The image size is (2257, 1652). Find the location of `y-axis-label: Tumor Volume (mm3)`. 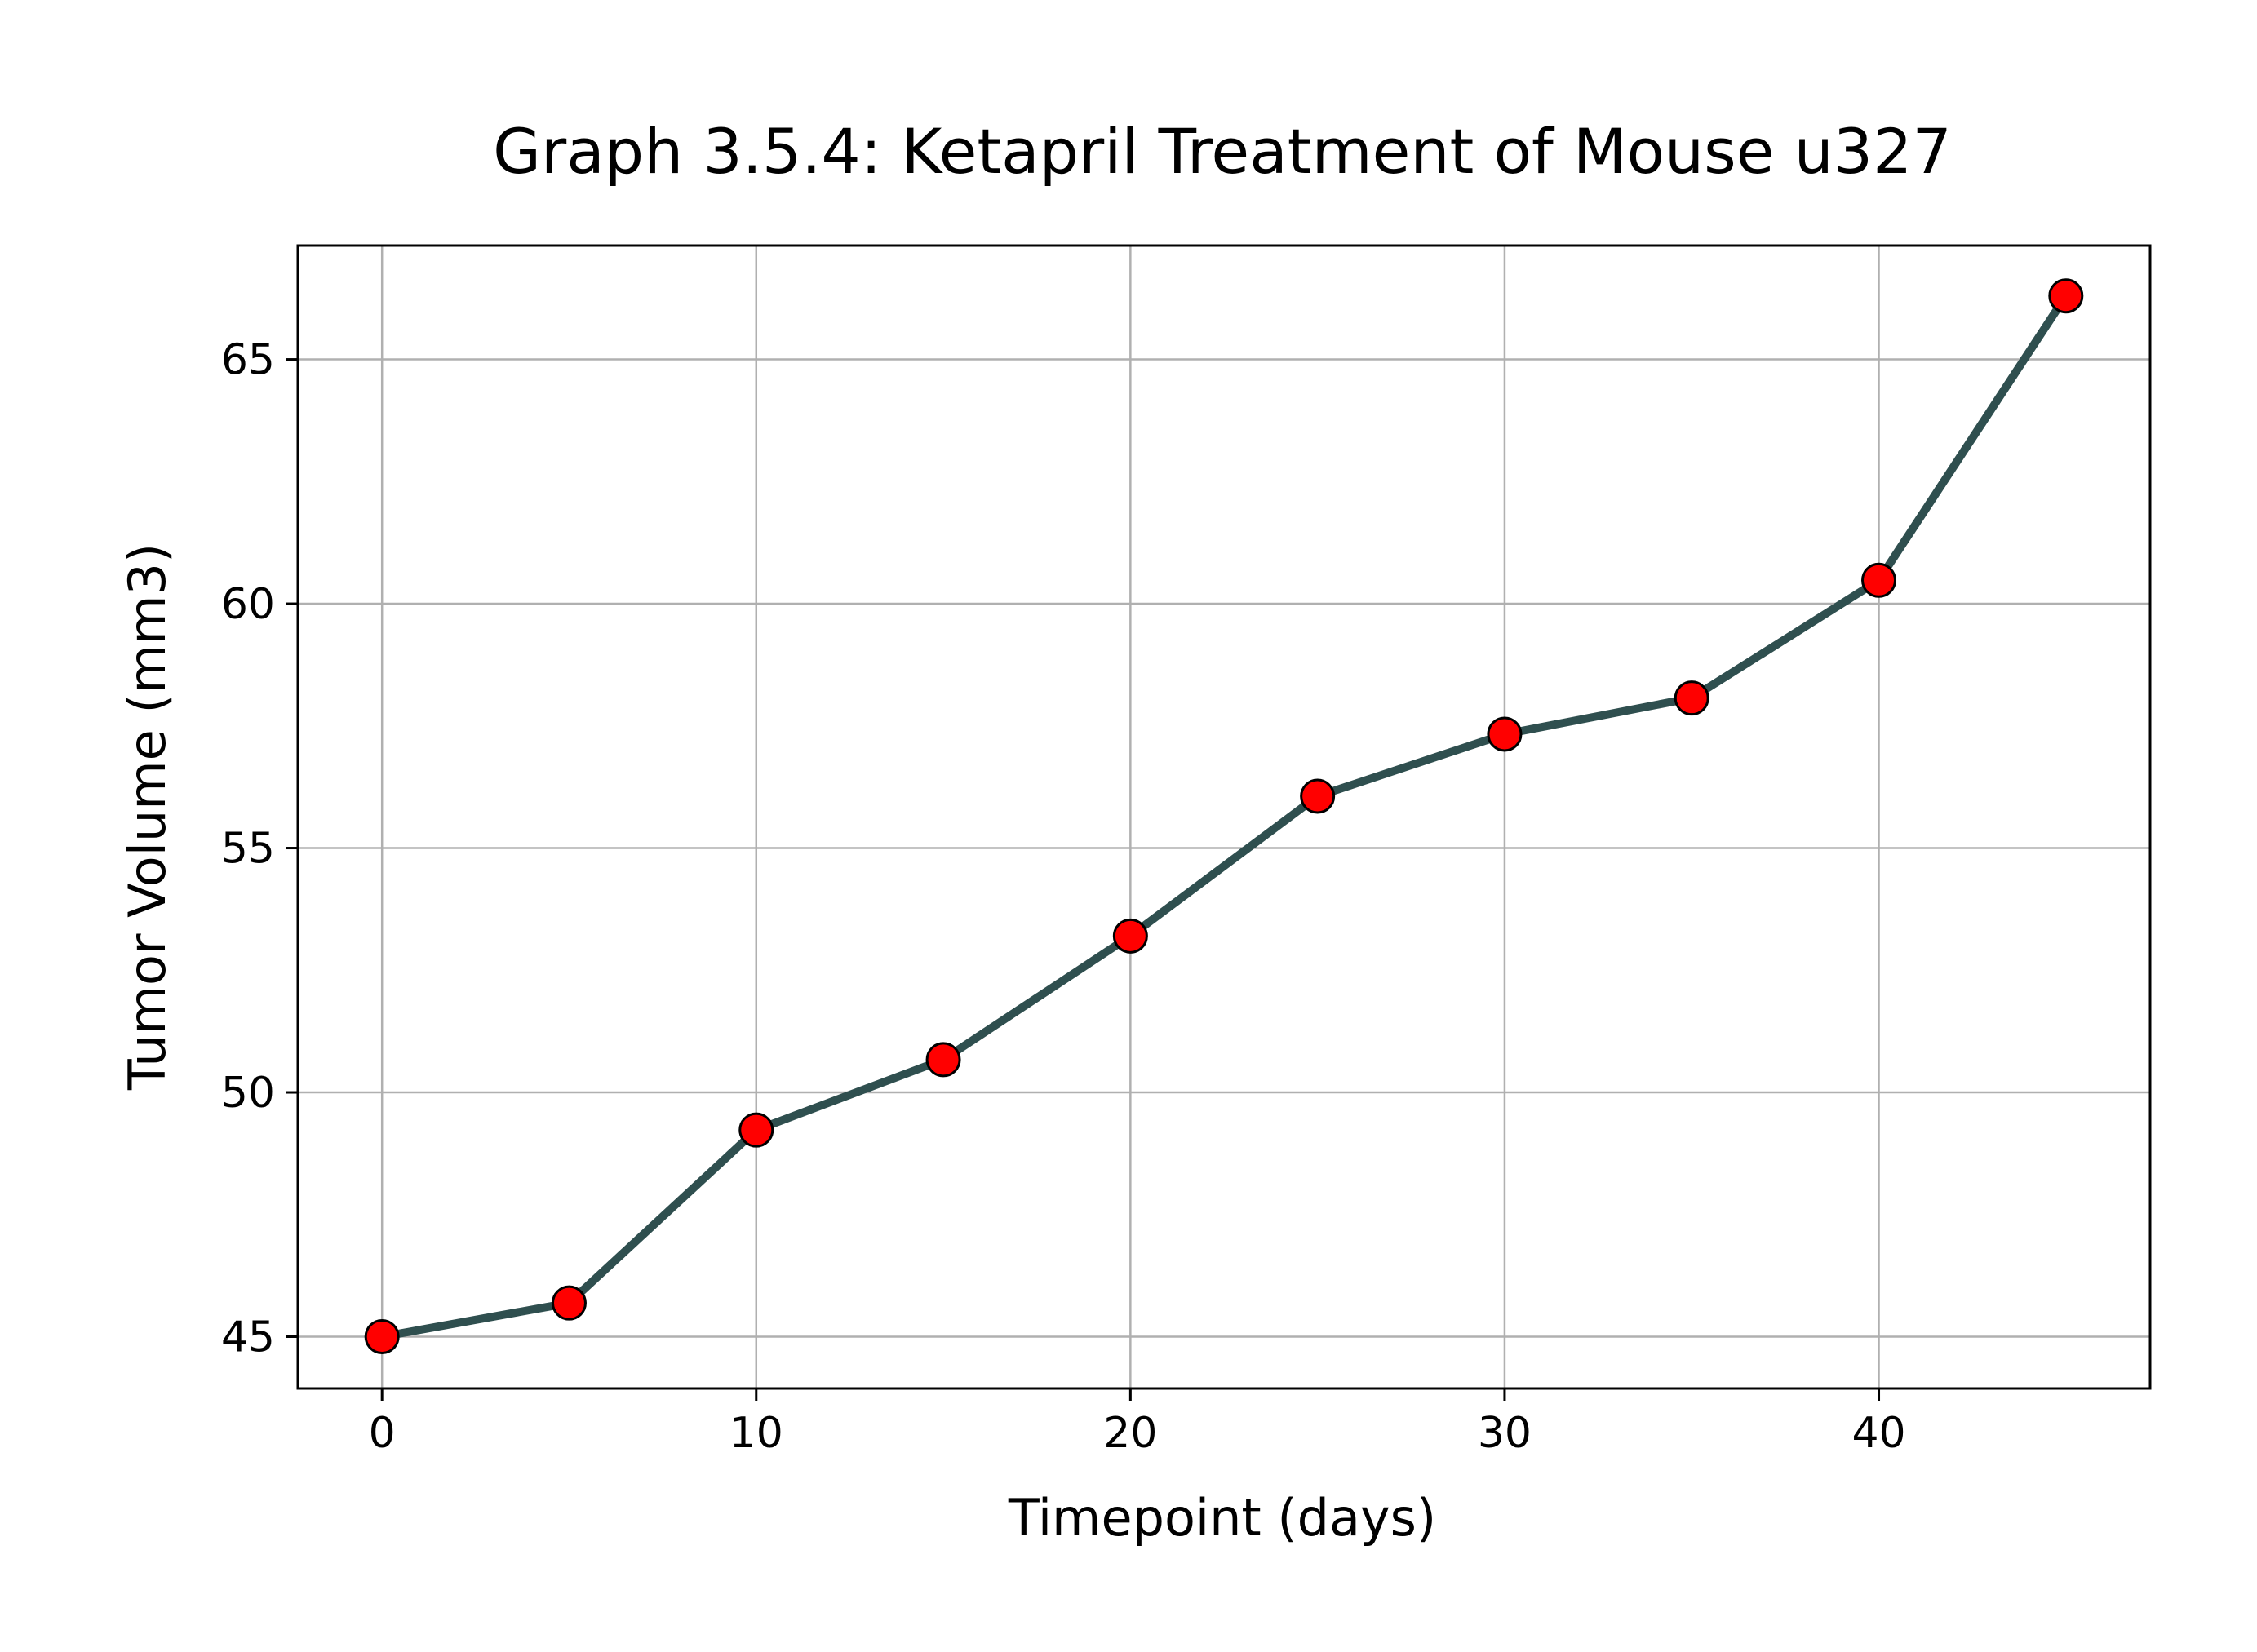

y-axis-label: Tumor Volume (mm3) is located at coordinates (147, 817).